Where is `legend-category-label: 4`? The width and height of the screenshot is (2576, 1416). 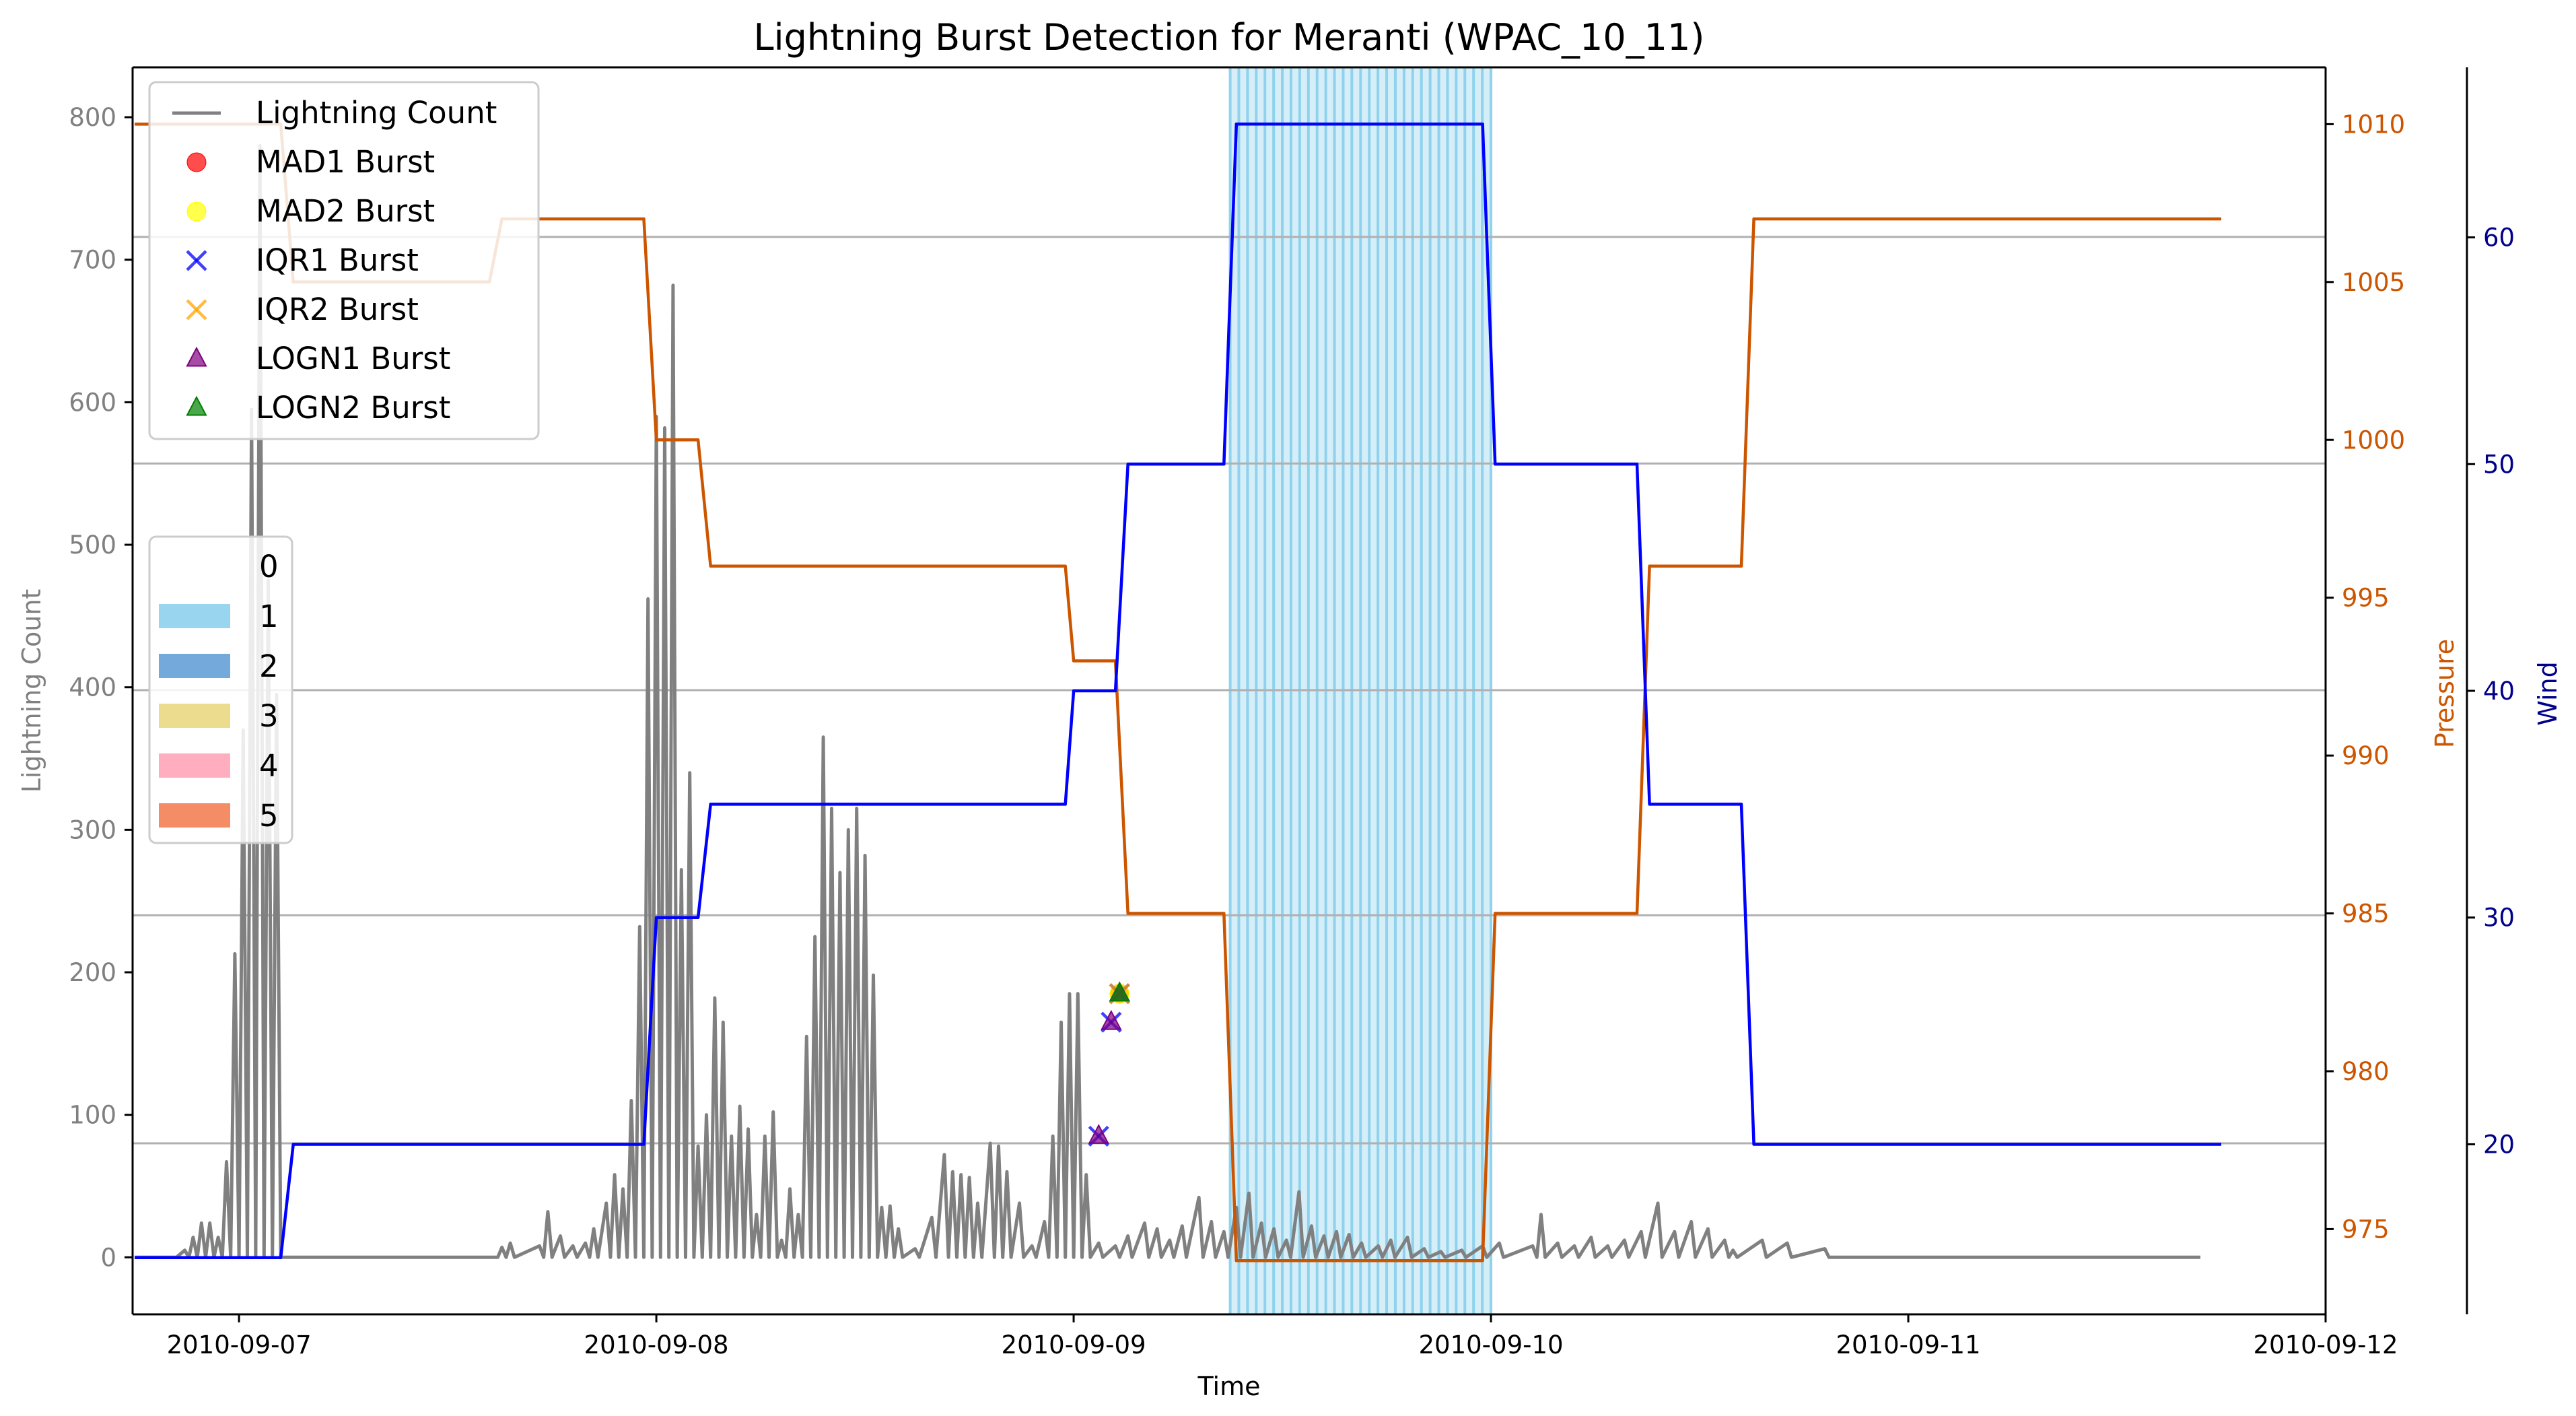
legend-category-label: 4 is located at coordinates (269, 766).